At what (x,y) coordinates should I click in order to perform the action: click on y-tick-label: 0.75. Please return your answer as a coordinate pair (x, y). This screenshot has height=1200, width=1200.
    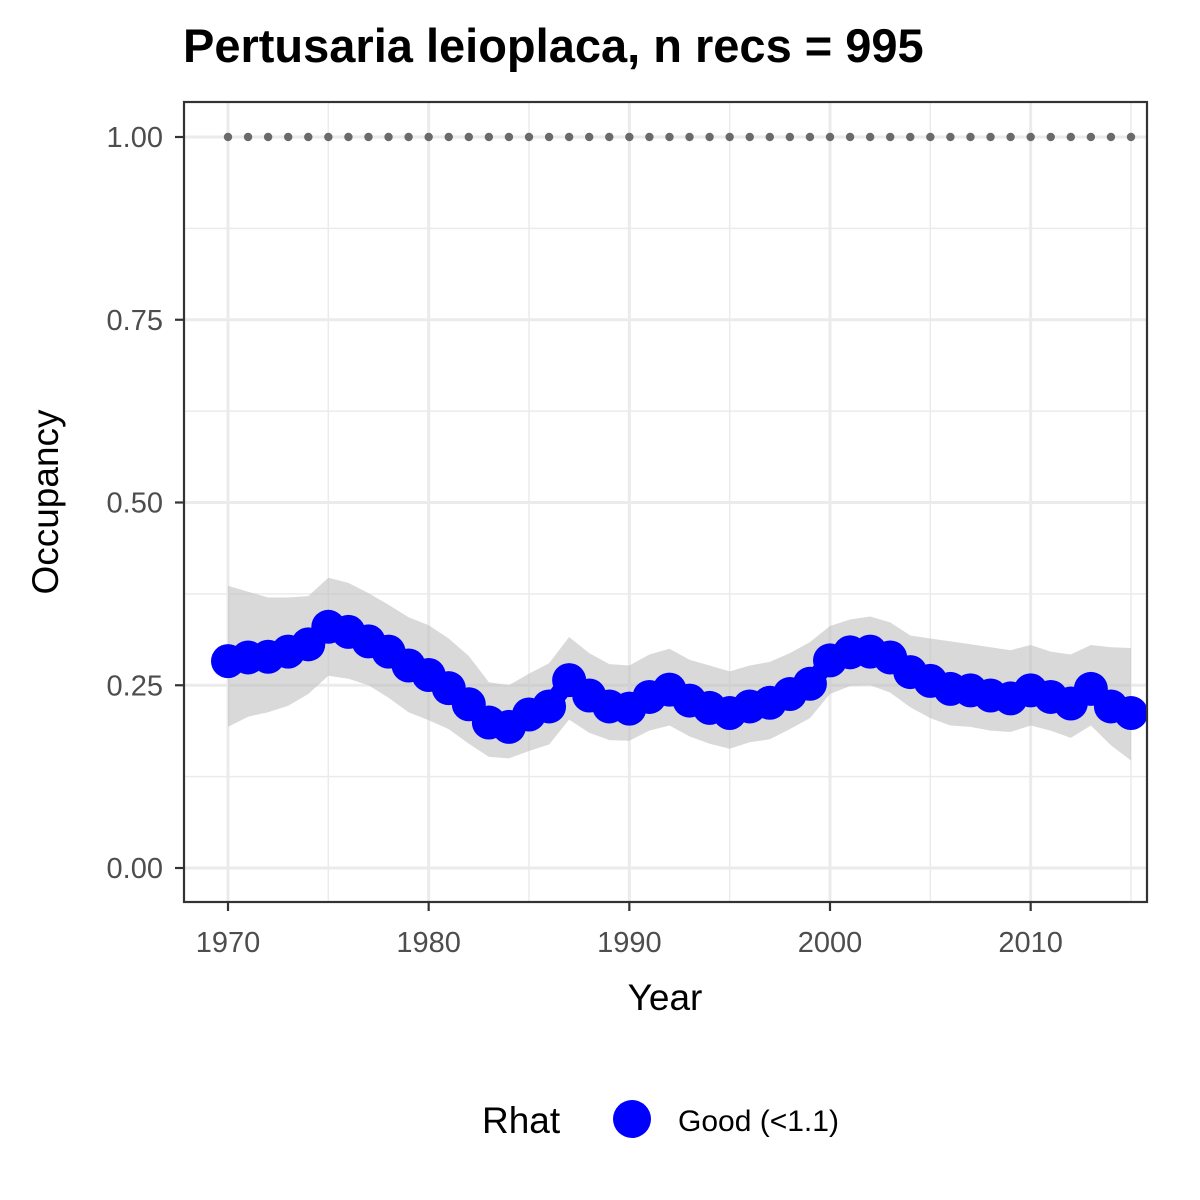
    Looking at the image, I should click on (135, 321).